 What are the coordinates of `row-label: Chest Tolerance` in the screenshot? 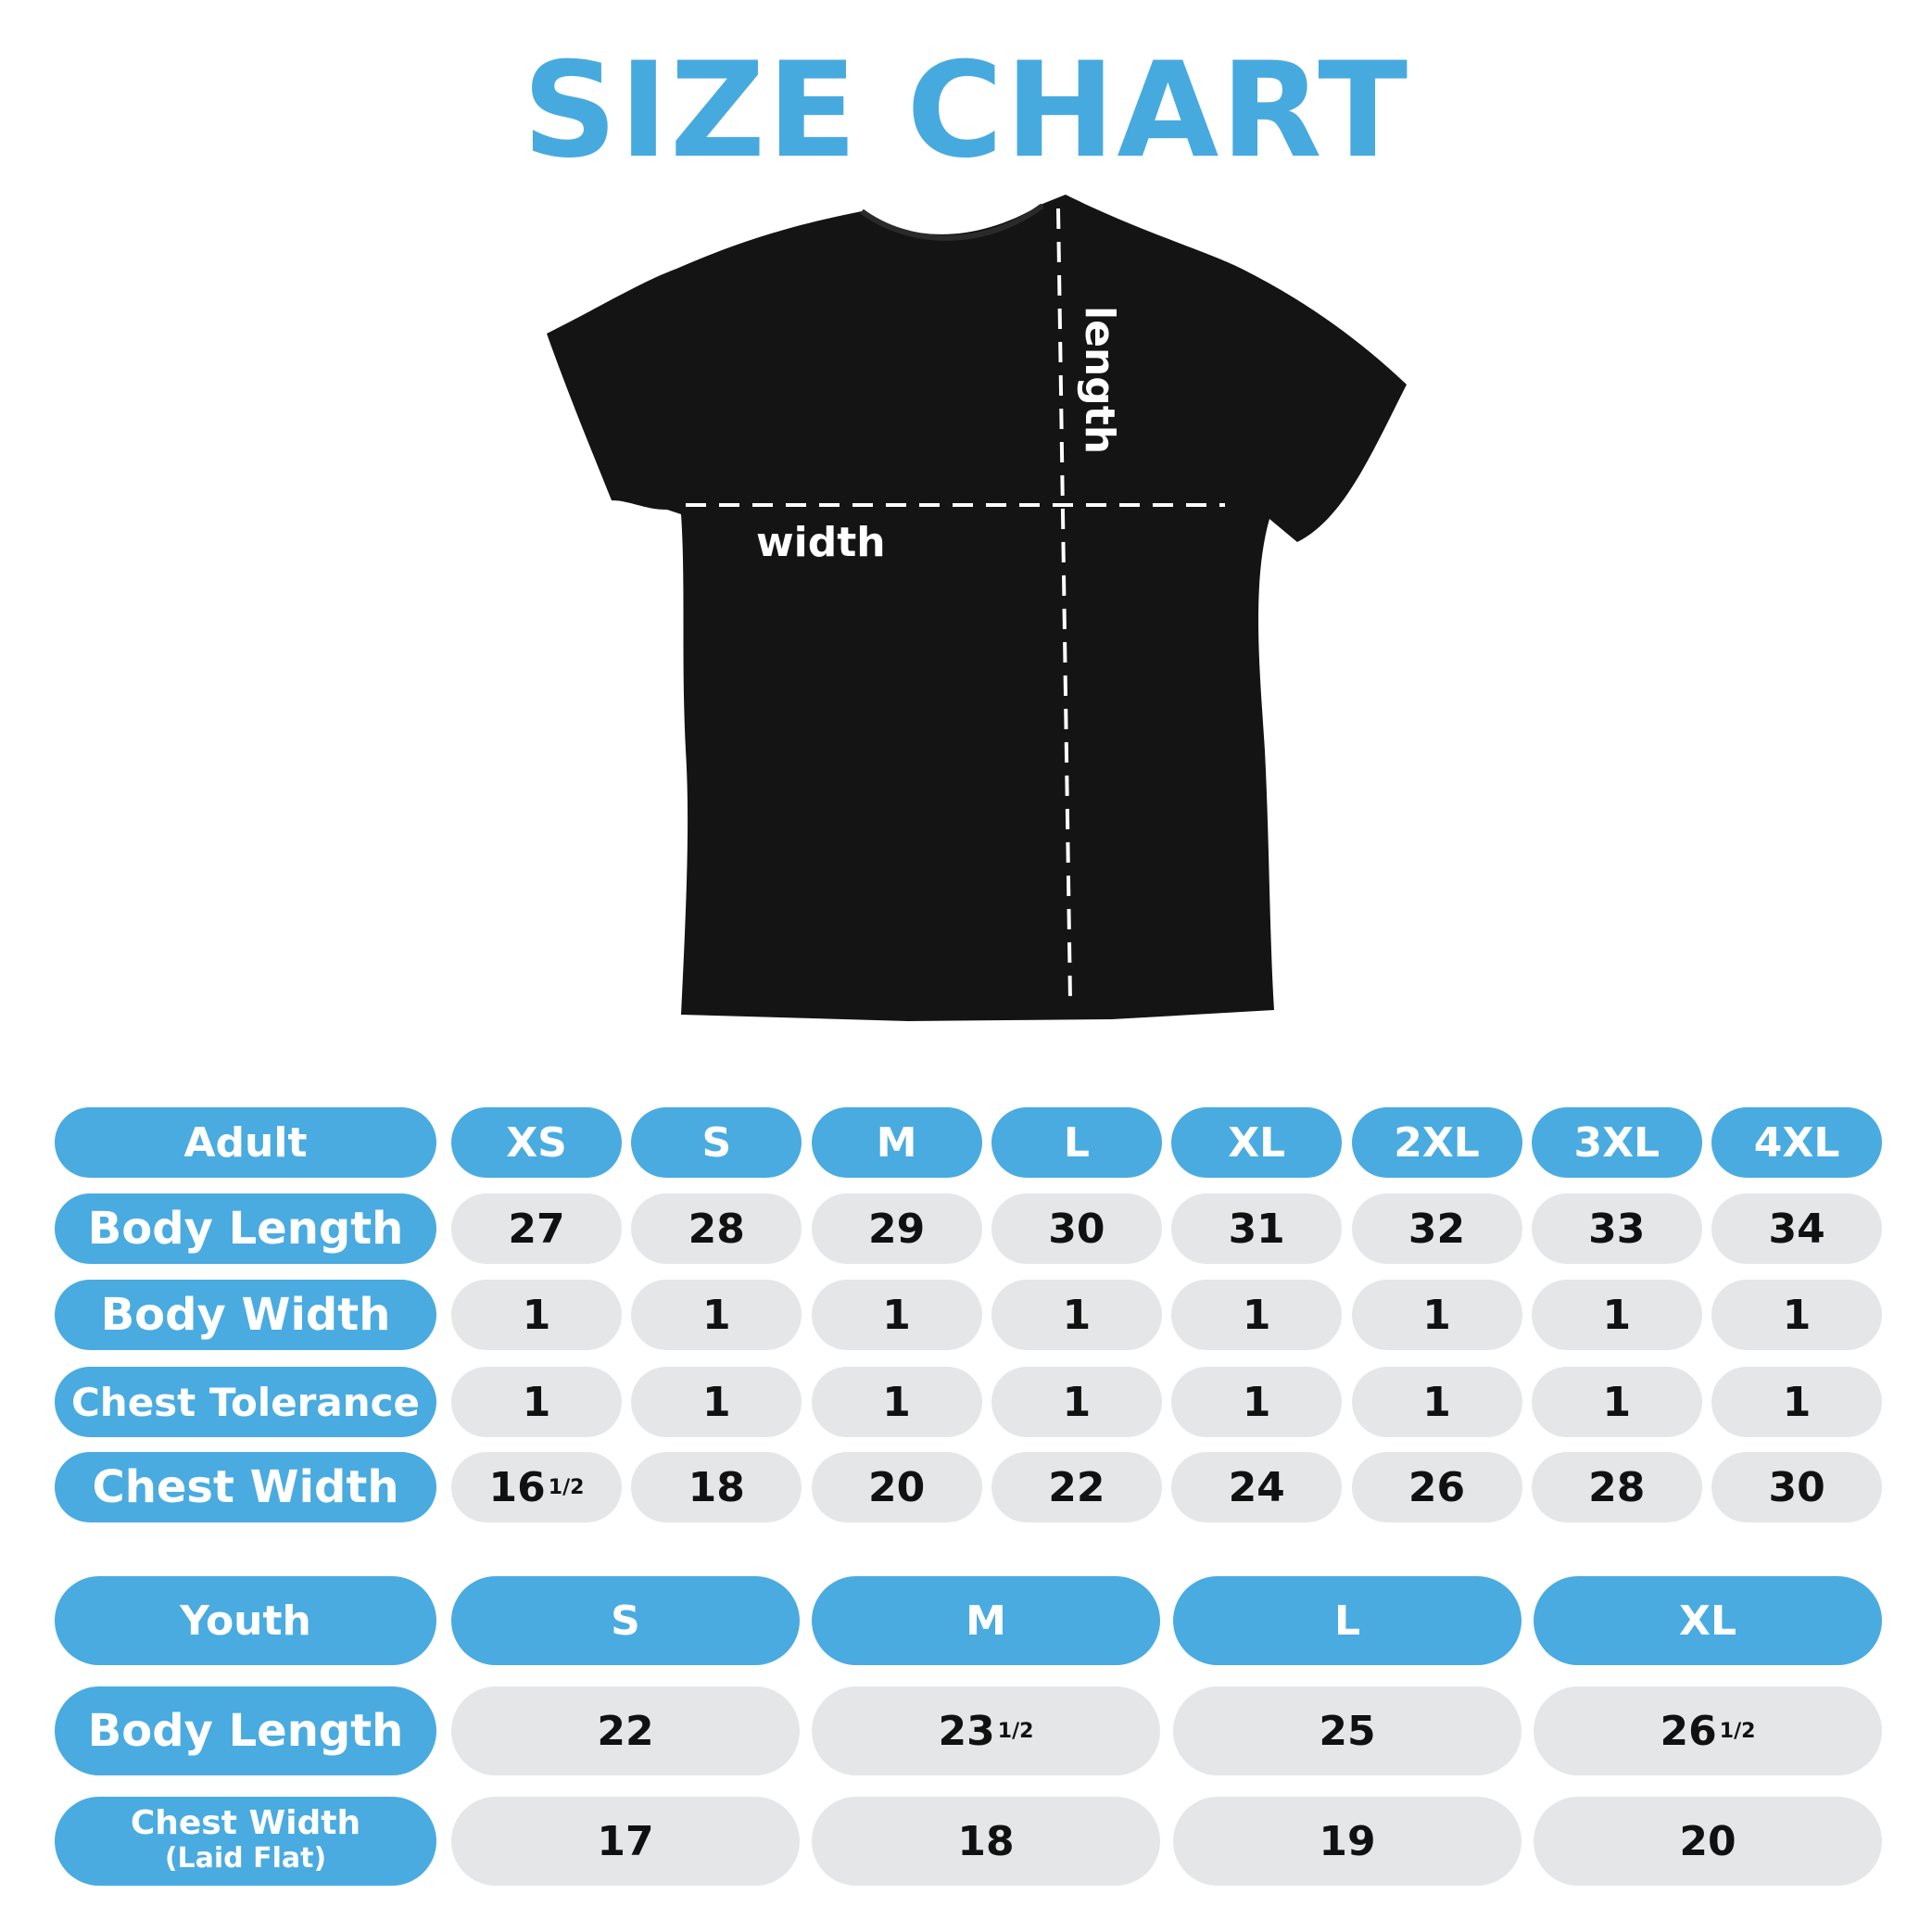 It's located at (245, 1402).